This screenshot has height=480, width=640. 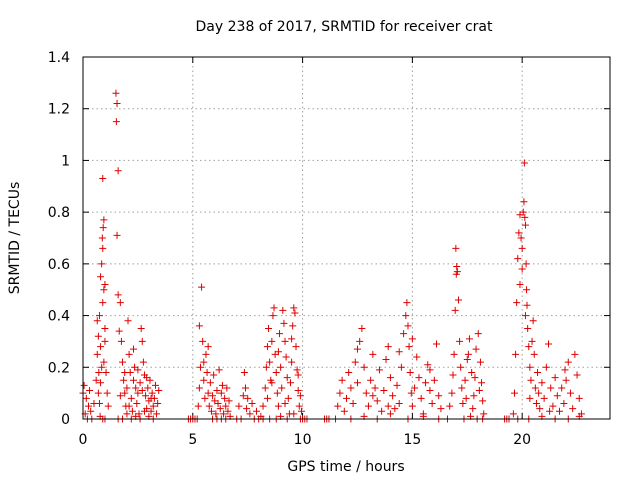 What do you see at coordinates (65, 161) in the screenshot?
I see `y-tick-label: 1` at bounding box center [65, 161].